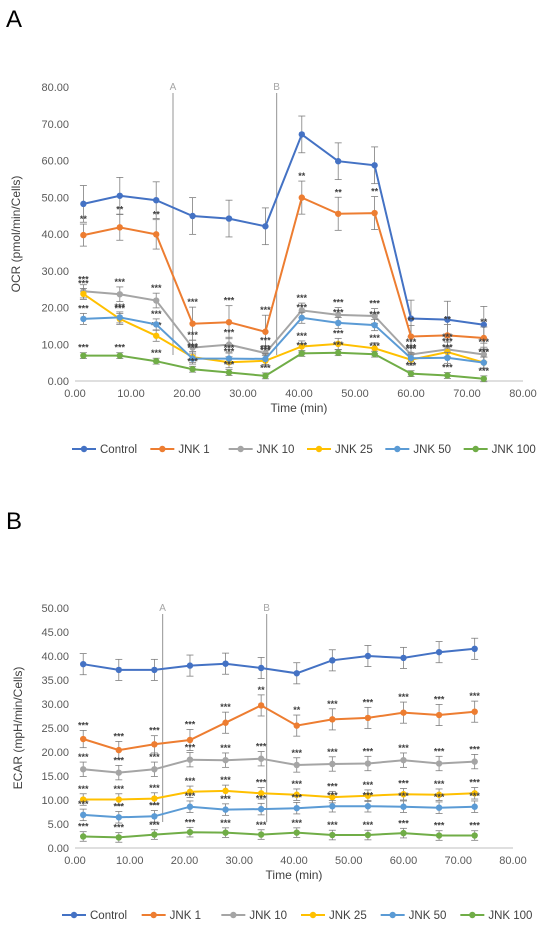 This screenshot has height=926, width=550. Describe the element at coordinates (514, 450) in the screenshot. I see `legend-label: JNK 100` at that location.